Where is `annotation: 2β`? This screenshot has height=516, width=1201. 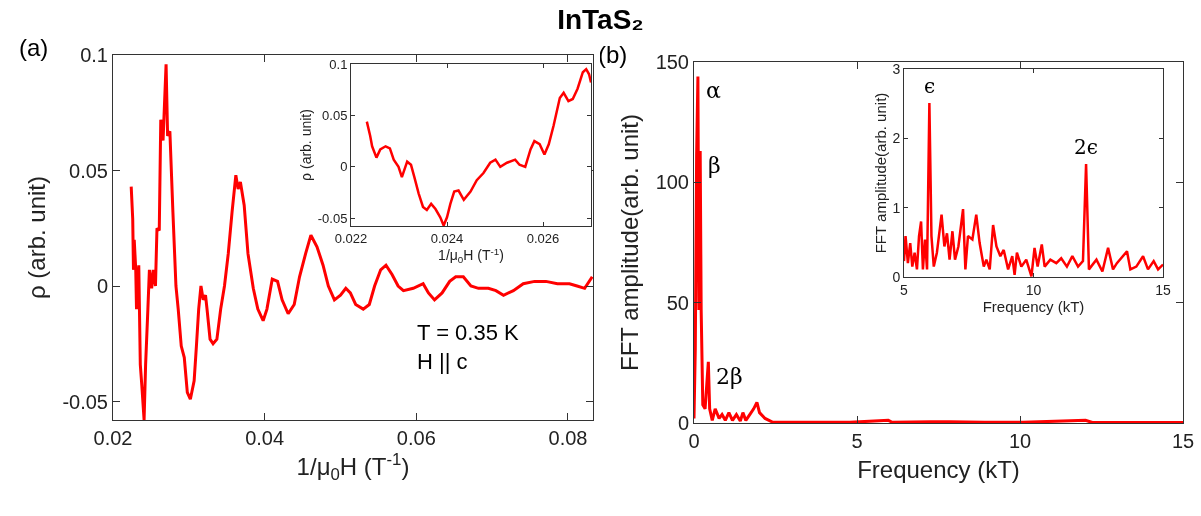 annotation: 2β is located at coordinates (729, 376).